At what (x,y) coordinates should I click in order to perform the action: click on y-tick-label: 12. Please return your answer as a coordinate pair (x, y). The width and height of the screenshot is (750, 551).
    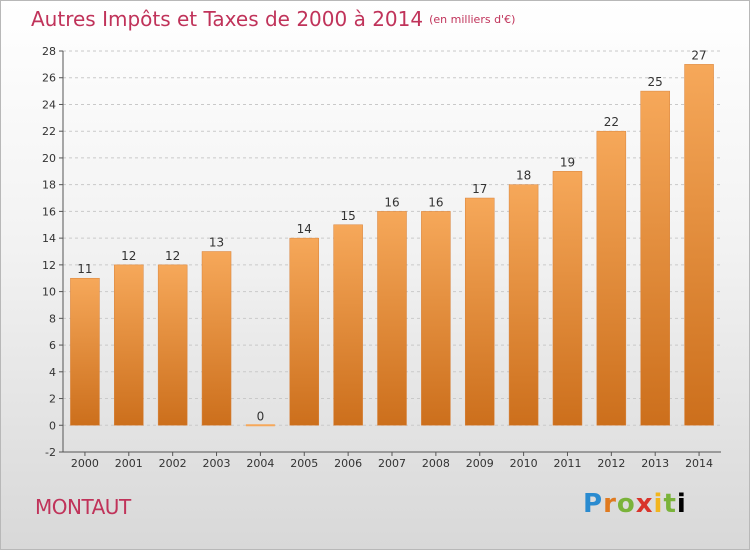
    Looking at the image, I should click on (49, 265).